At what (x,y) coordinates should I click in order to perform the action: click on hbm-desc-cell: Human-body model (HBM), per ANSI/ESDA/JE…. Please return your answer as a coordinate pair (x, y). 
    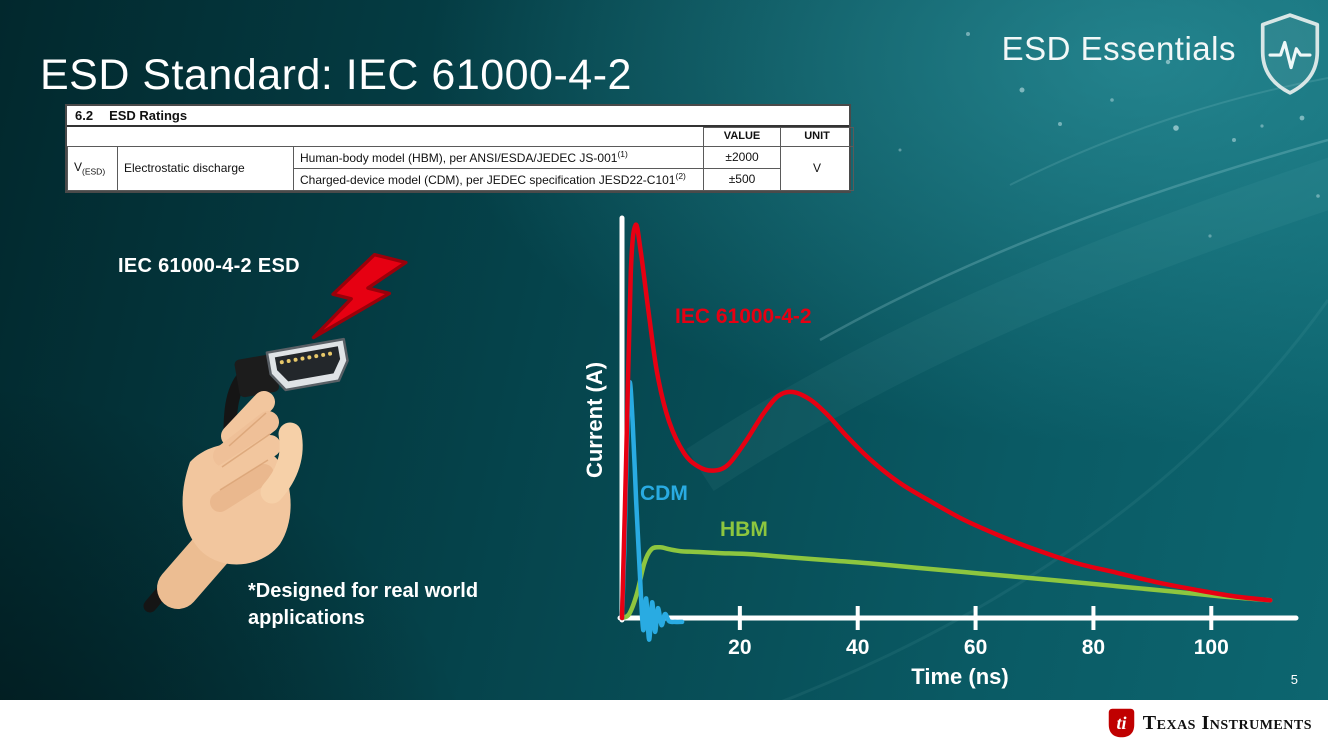
    Looking at the image, I should click on (498, 157).